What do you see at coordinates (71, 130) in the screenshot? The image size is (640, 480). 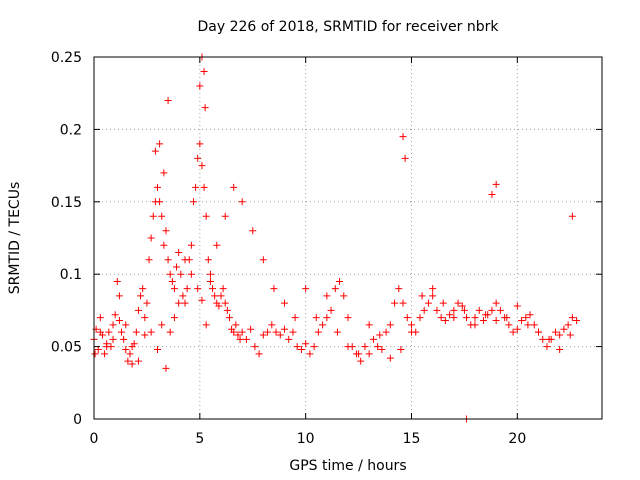 I see `y-tick-label: 0.2` at bounding box center [71, 130].